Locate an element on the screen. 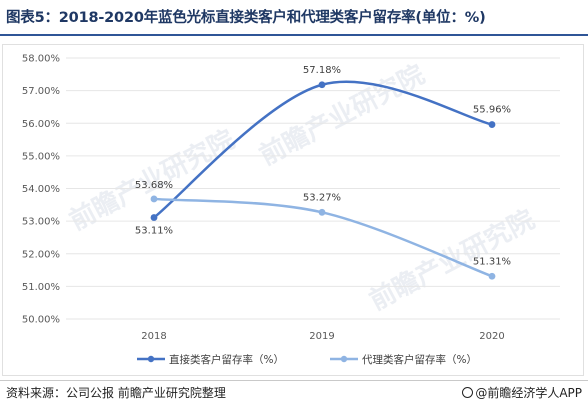 The height and width of the screenshot is (412, 588). x-tick-label: 2020 is located at coordinates (491, 336).